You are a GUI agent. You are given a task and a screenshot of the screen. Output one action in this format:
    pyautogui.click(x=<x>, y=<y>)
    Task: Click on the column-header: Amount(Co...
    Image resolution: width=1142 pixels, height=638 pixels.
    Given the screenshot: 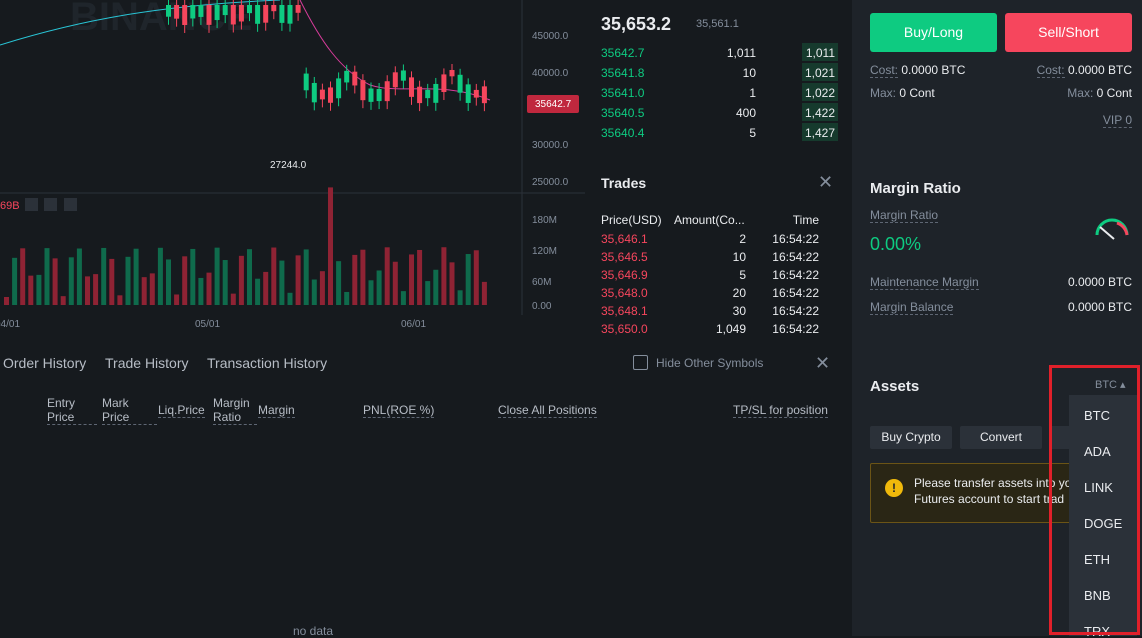 What is the action you would take?
    pyautogui.click(x=709, y=220)
    